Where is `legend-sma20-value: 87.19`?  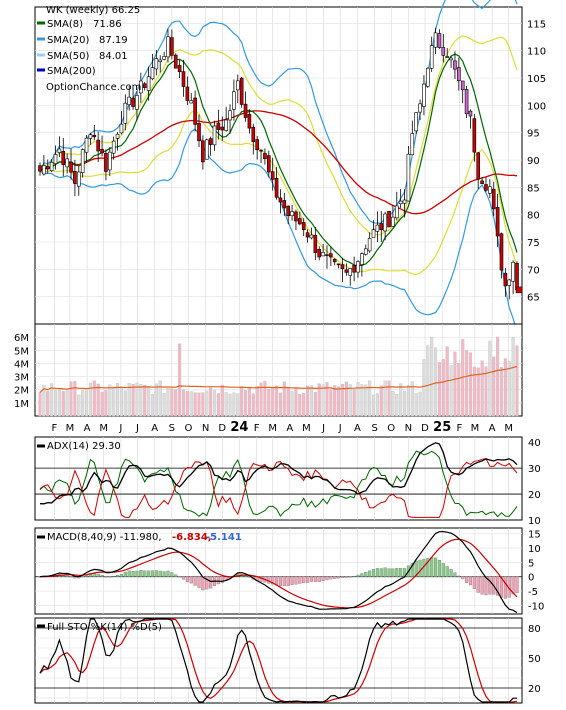
legend-sma20-value: 87.19 is located at coordinates (113, 40).